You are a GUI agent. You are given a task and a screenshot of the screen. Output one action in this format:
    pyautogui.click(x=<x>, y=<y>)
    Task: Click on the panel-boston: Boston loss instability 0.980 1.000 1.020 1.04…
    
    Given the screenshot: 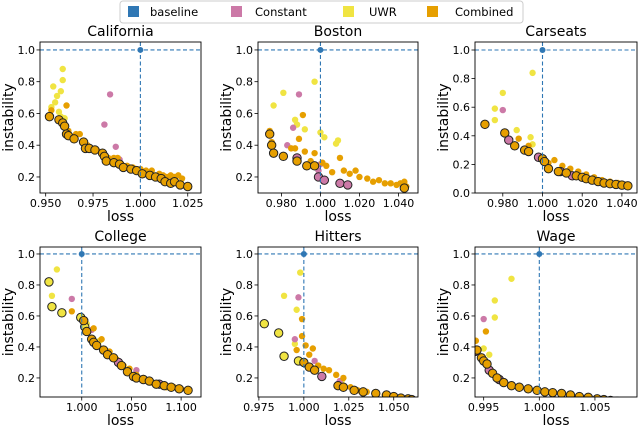 What is the action you would take?
    pyautogui.click(x=319, y=124)
    